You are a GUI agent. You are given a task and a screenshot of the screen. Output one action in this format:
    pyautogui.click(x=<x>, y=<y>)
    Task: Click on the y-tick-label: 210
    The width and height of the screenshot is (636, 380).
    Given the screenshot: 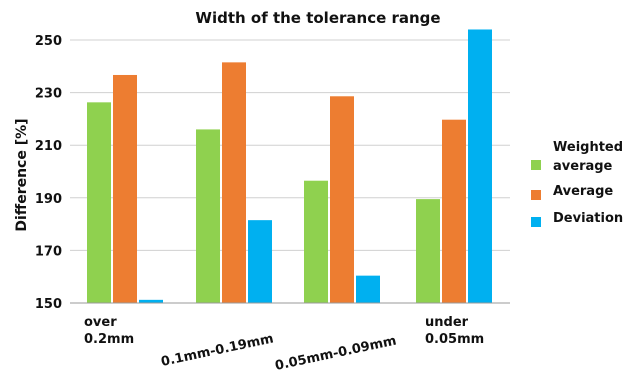 What is the action you would take?
    pyautogui.click(x=48, y=146)
    